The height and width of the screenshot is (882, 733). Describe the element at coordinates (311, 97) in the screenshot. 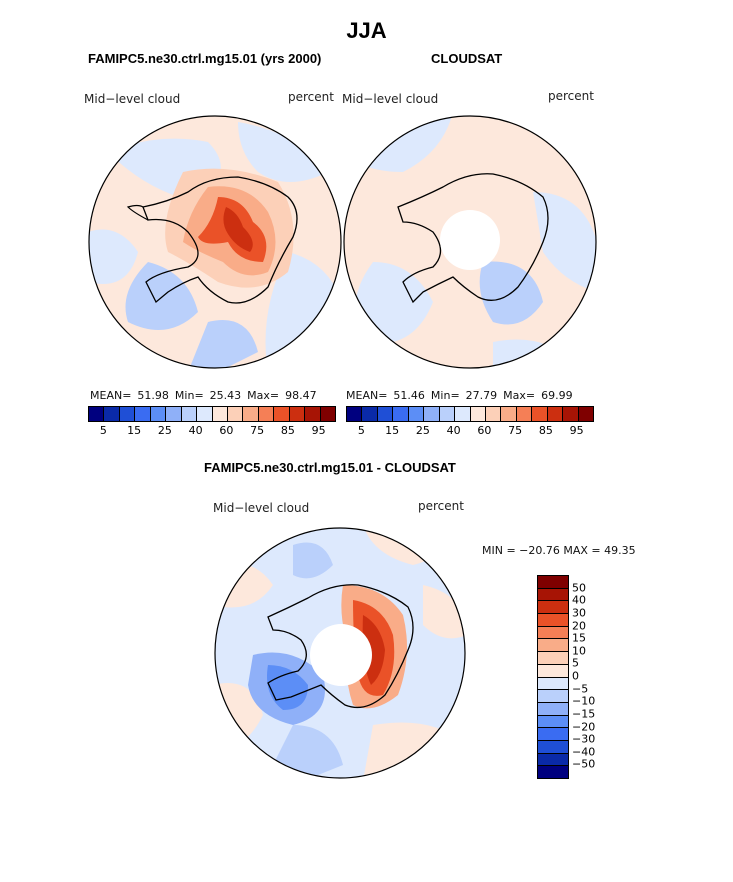

I see `panel-left-units-label: percent` at that location.